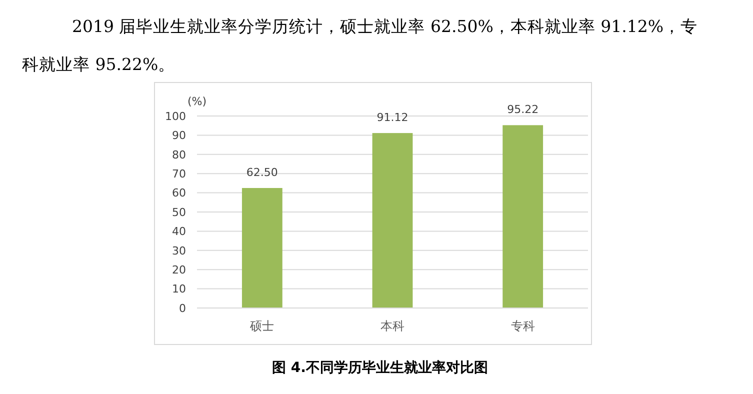 The width and height of the screenshot is (753, 394). What do you see at coordinates (179, 155) in the screenshot?
I see `y-tick-label: 80` at bounding box center [179, 155].